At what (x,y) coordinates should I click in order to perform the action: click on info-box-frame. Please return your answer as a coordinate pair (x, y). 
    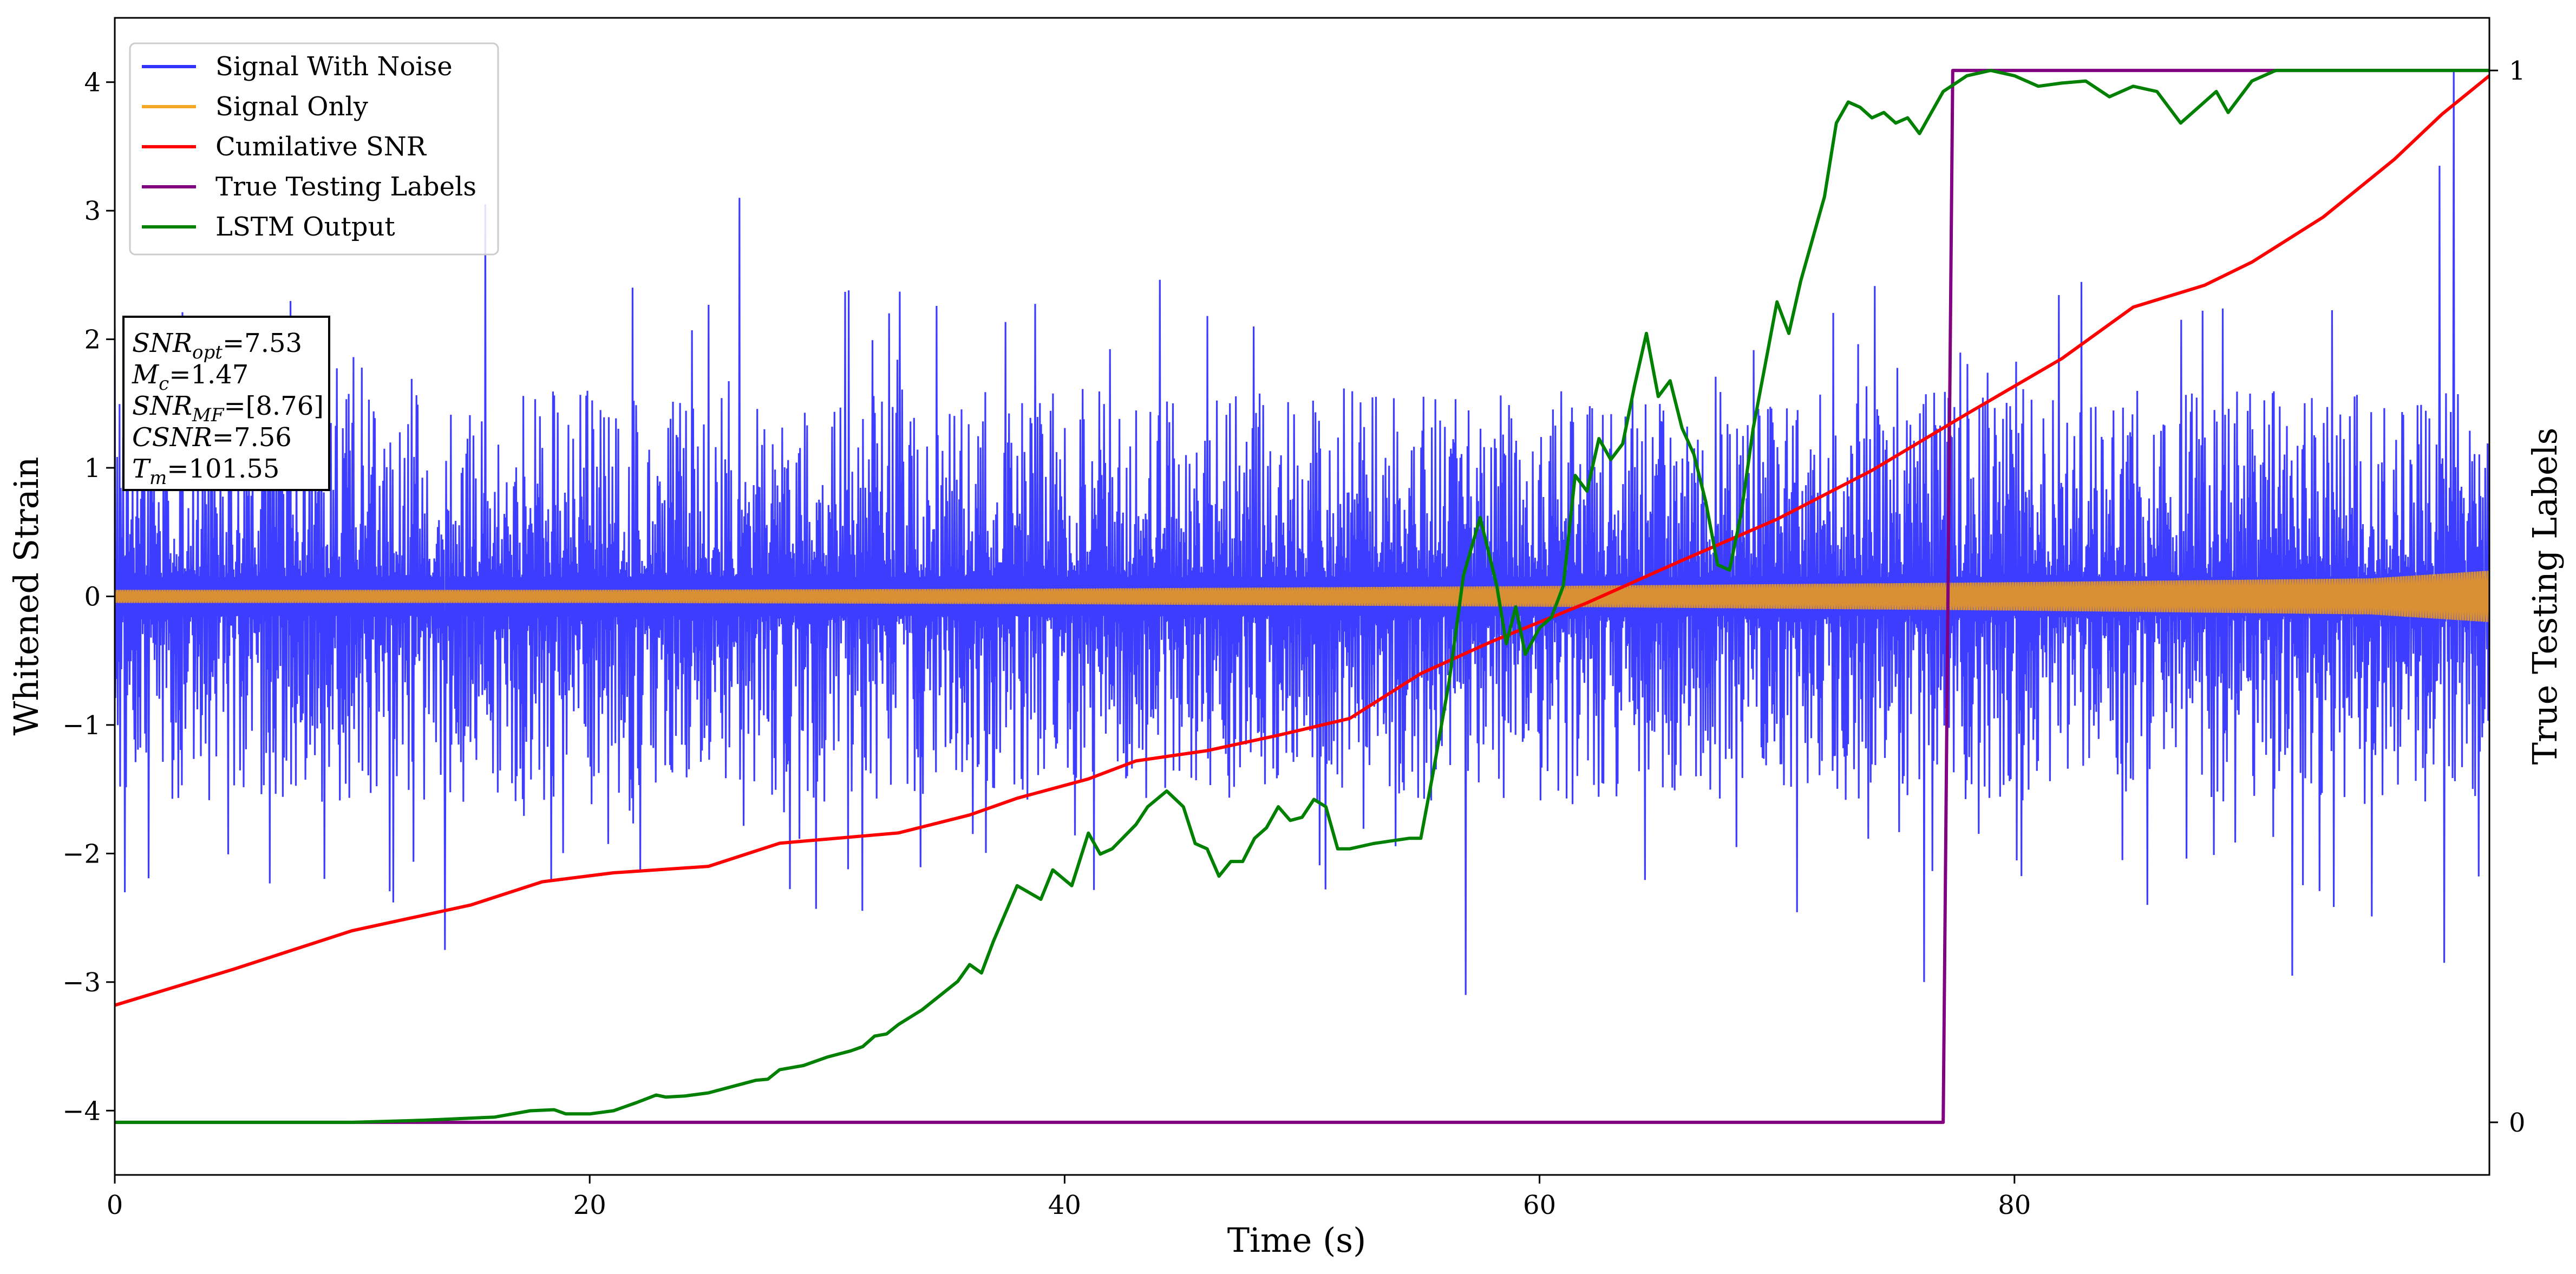
    Looking at the image, I should click on (226, 403).